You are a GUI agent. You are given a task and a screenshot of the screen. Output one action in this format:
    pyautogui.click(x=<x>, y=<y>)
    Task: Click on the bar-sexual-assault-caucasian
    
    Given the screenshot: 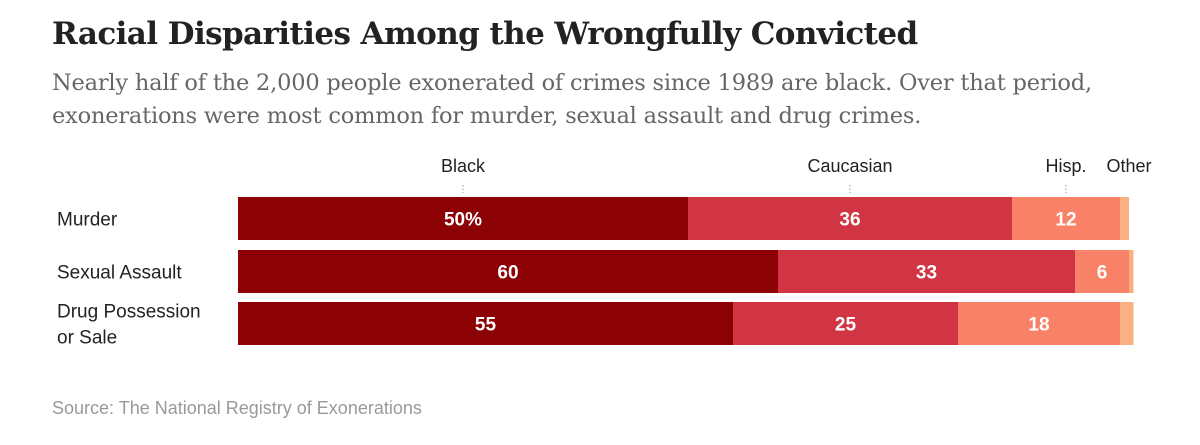 What is the action you would take?
    pyautogui.click(x=926, y=271)
    